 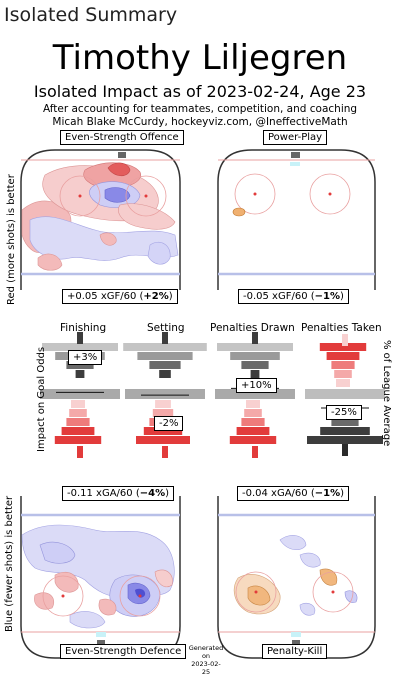 I want to click on penalty-kill-rink, so click(x=296, y=577).